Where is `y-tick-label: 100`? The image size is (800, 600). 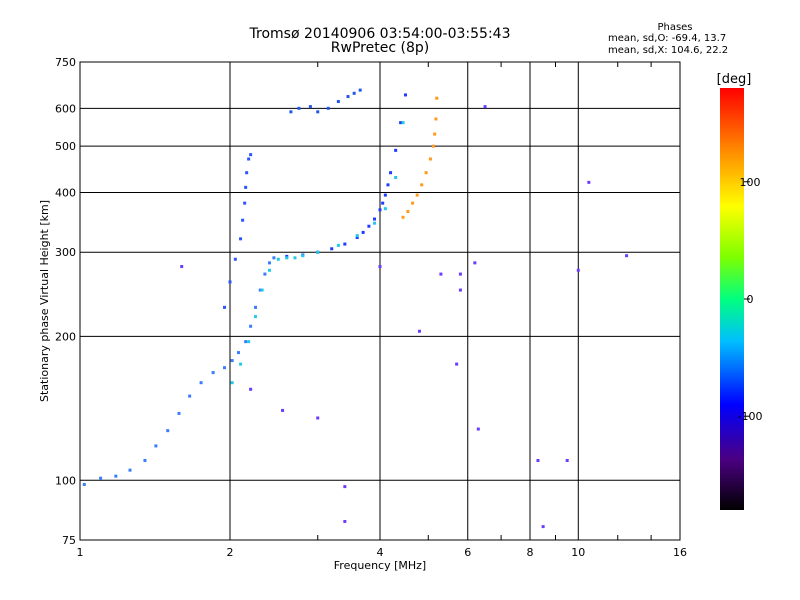
y-tick-label: 100 is located at coordinates (65, 480).